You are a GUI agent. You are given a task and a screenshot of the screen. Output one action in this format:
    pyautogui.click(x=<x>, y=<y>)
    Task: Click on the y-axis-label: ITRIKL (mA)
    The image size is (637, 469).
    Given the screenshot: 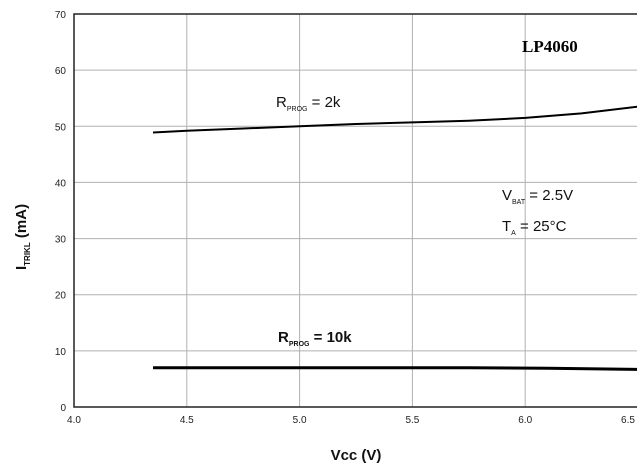 What is the action you would take?
    pyautogui.click(x=22, y=237)
    